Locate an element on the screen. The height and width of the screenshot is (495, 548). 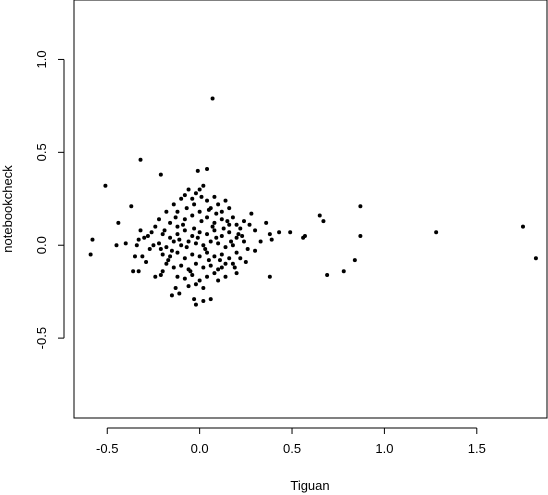
y-tick-label: 0.5 is located at coordinates (41, 152).